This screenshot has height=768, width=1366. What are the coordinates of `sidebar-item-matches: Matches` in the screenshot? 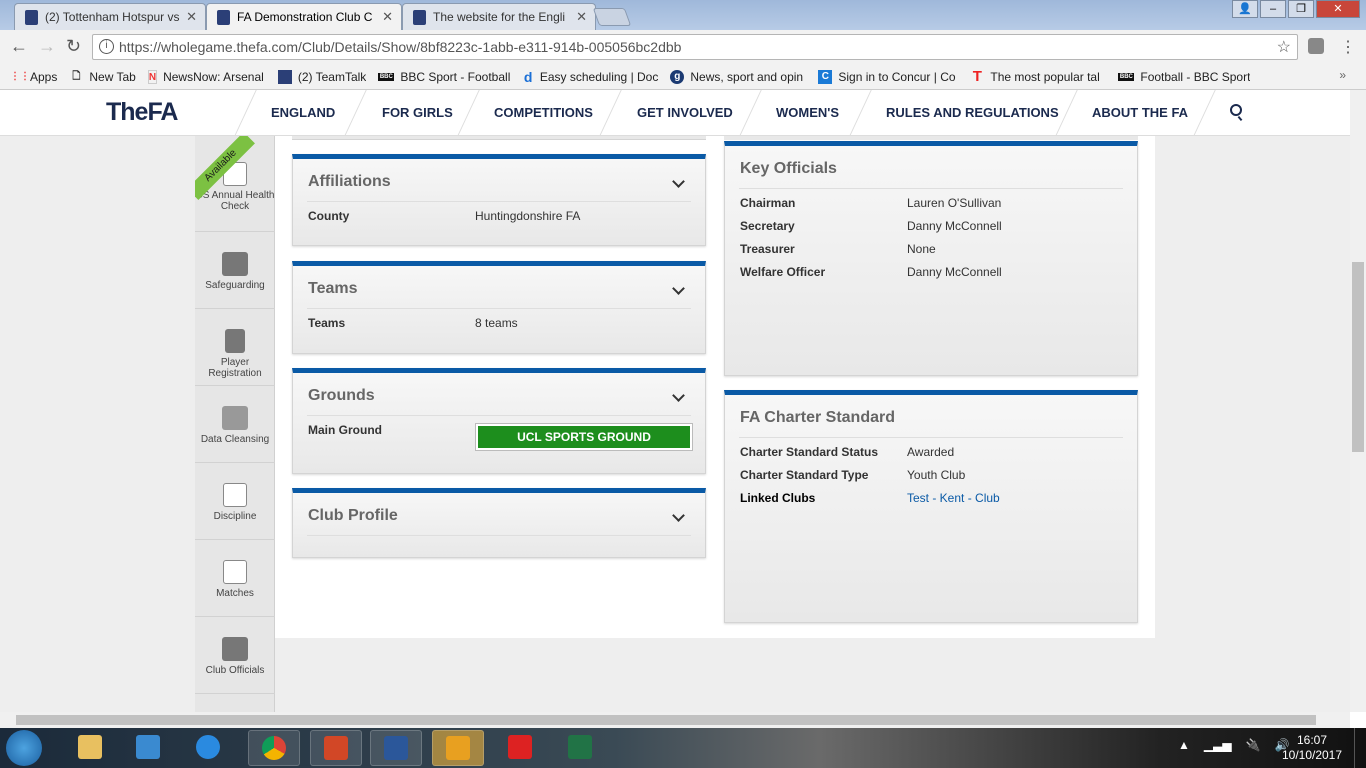 It's located at (235, 578).